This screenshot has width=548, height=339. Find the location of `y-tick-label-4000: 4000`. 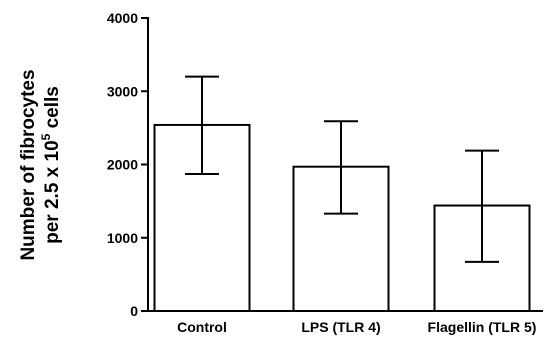

y-tick-label-4000: 4000 is located at coordinates (122, 18).